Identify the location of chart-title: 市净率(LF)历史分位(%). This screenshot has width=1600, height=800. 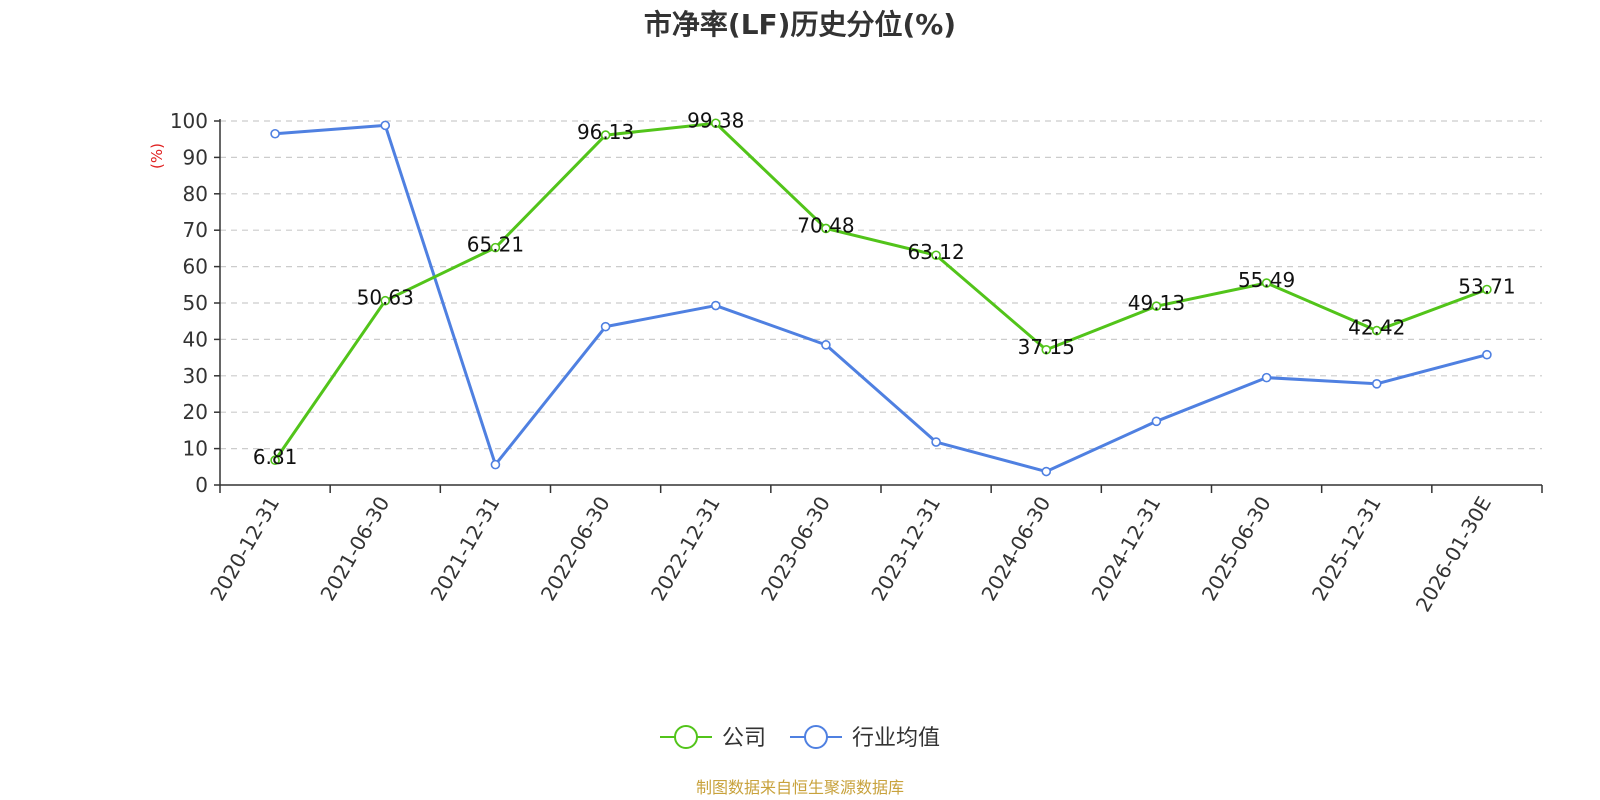
(800, 24).